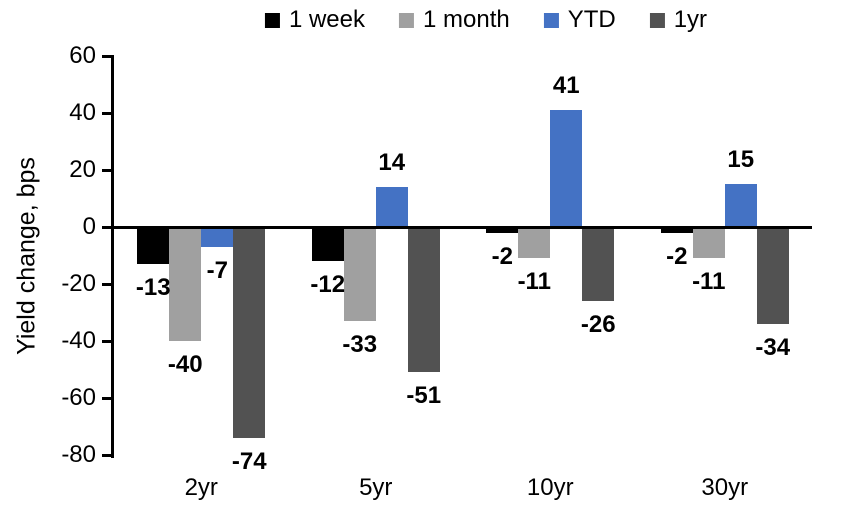  What do you see at coordinates (424, 396) in the screenshot?
I see `bar-value-label: -51` at bounding box center [424, 396].